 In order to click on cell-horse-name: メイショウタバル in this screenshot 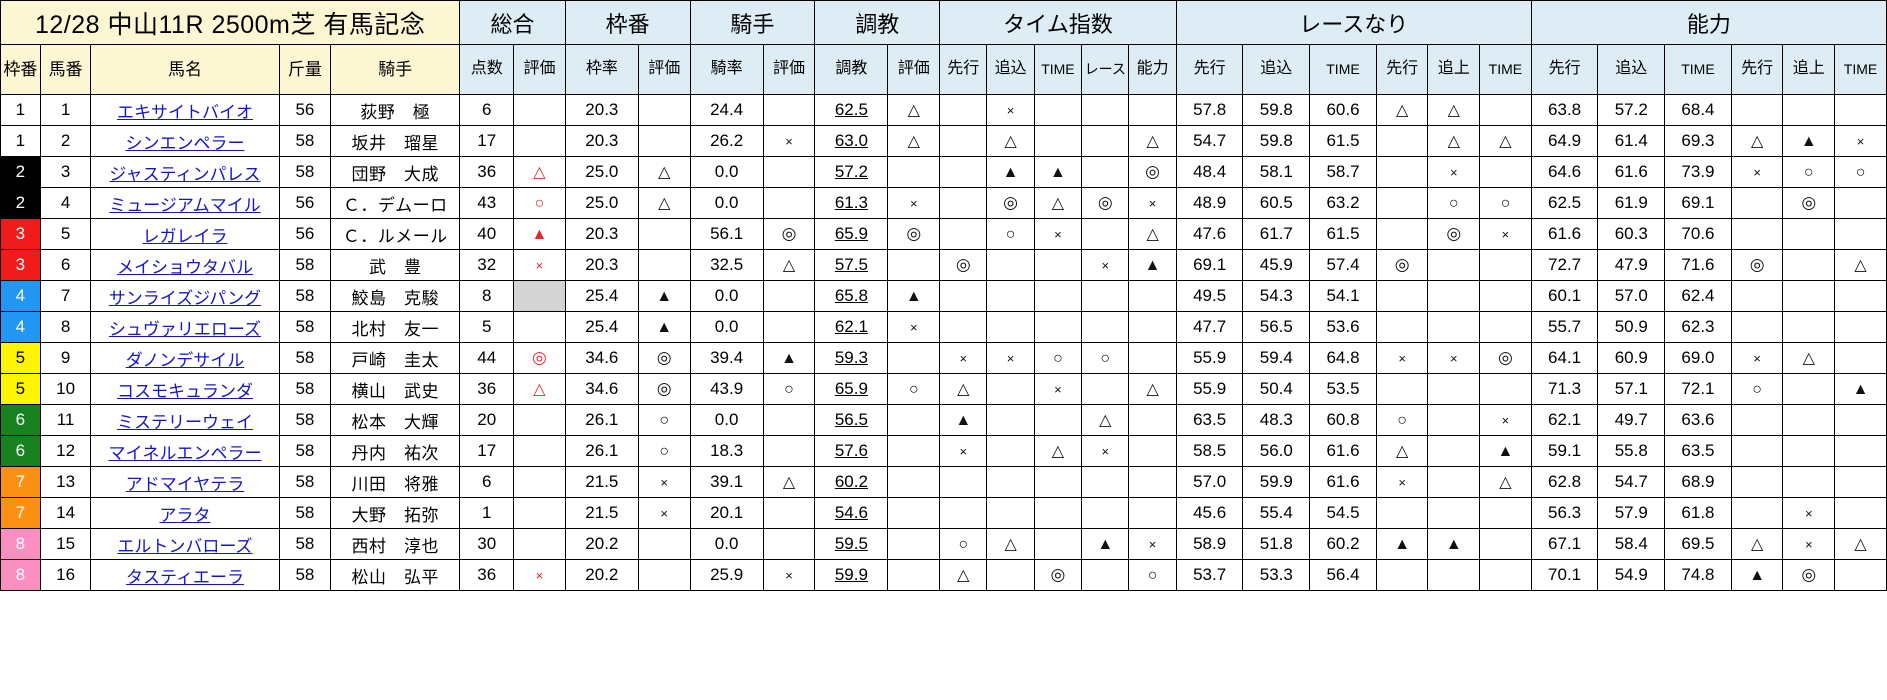, I will do `click(185, 265)`.